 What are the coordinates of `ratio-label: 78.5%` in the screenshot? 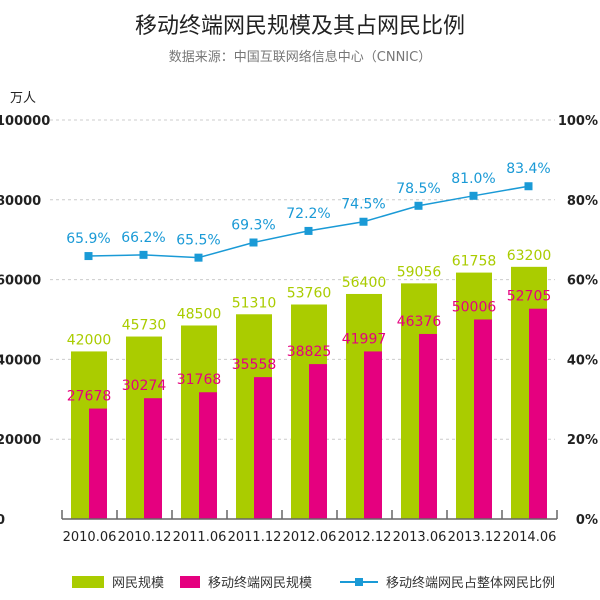 It's located at (418, 189).